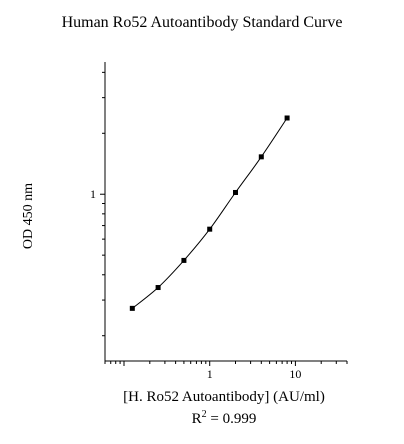  I want to click on x-tick-label-0: 1, so click(210, 374).